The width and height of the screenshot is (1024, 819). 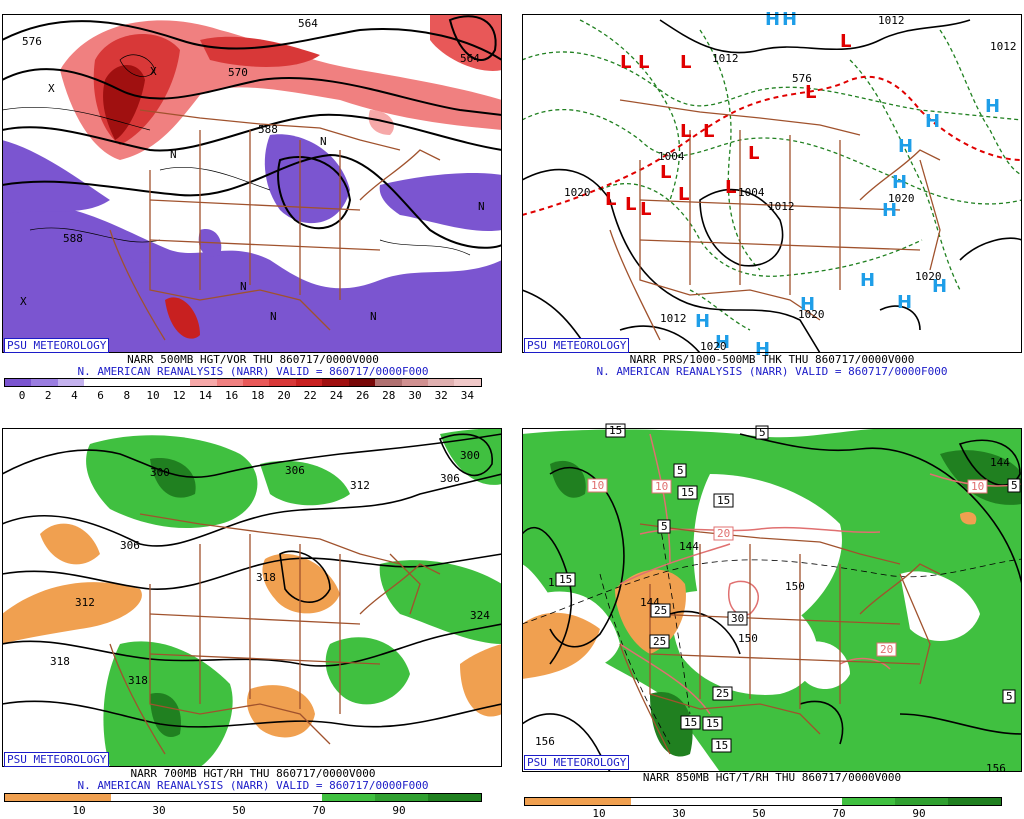 I want to click on thickness-576-line, so click(x=772, y=145).